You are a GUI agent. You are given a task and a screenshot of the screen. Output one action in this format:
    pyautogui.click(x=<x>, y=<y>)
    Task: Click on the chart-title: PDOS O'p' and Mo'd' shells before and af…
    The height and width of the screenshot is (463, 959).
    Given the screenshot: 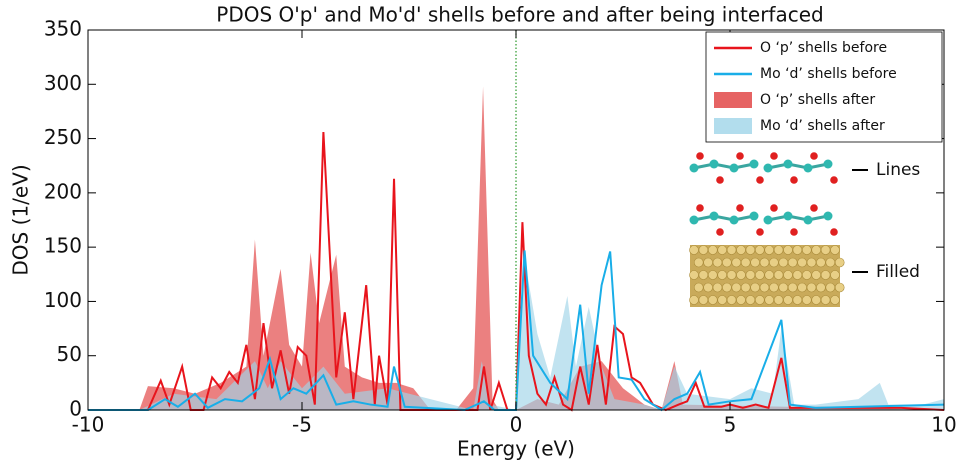 What is the action you would take?
    pyautogui.click(x=519, y=15)
    